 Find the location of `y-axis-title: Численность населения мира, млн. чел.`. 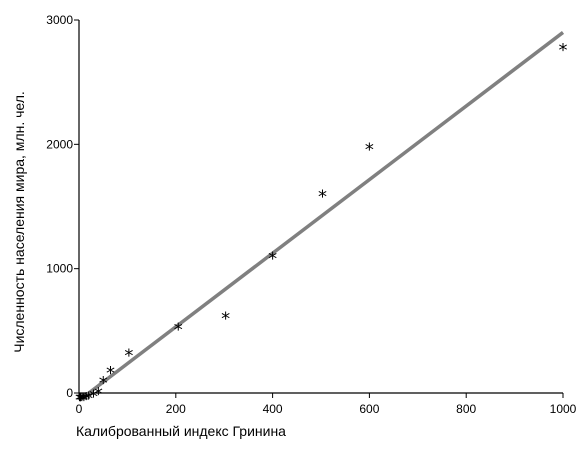

y-axis-title: Численность населения мира, млн. чел. is located at coordinates (19, 222).